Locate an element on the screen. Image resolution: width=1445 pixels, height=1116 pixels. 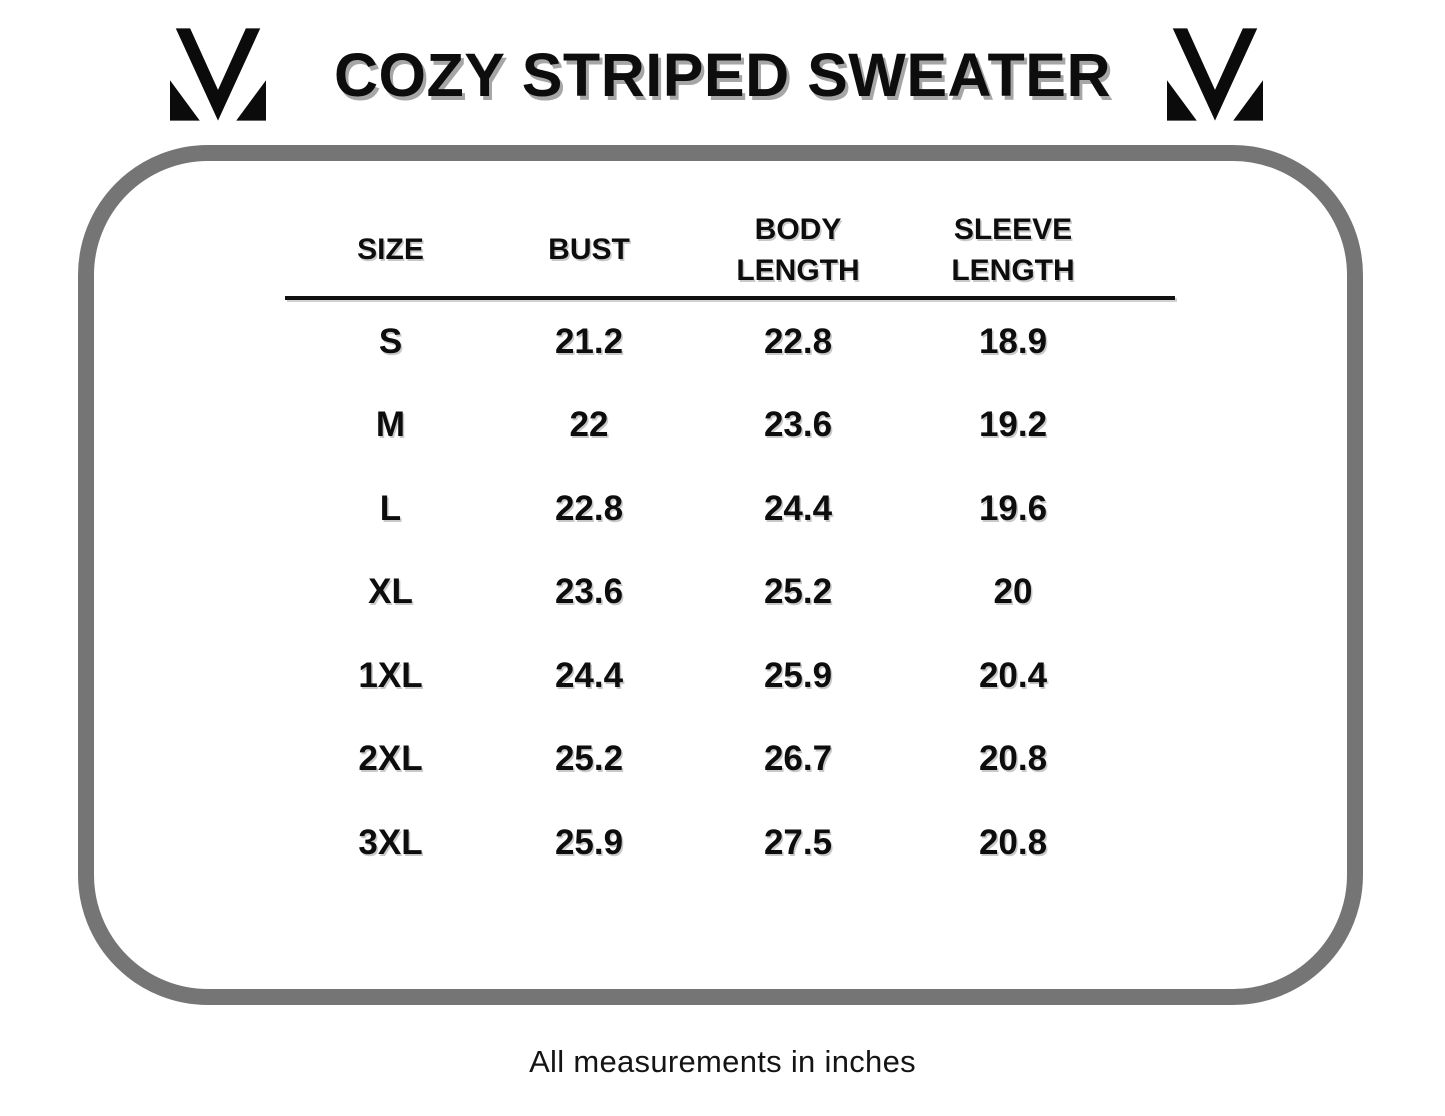
body-length-value: 25.2 is located at coordinates (798, 592).